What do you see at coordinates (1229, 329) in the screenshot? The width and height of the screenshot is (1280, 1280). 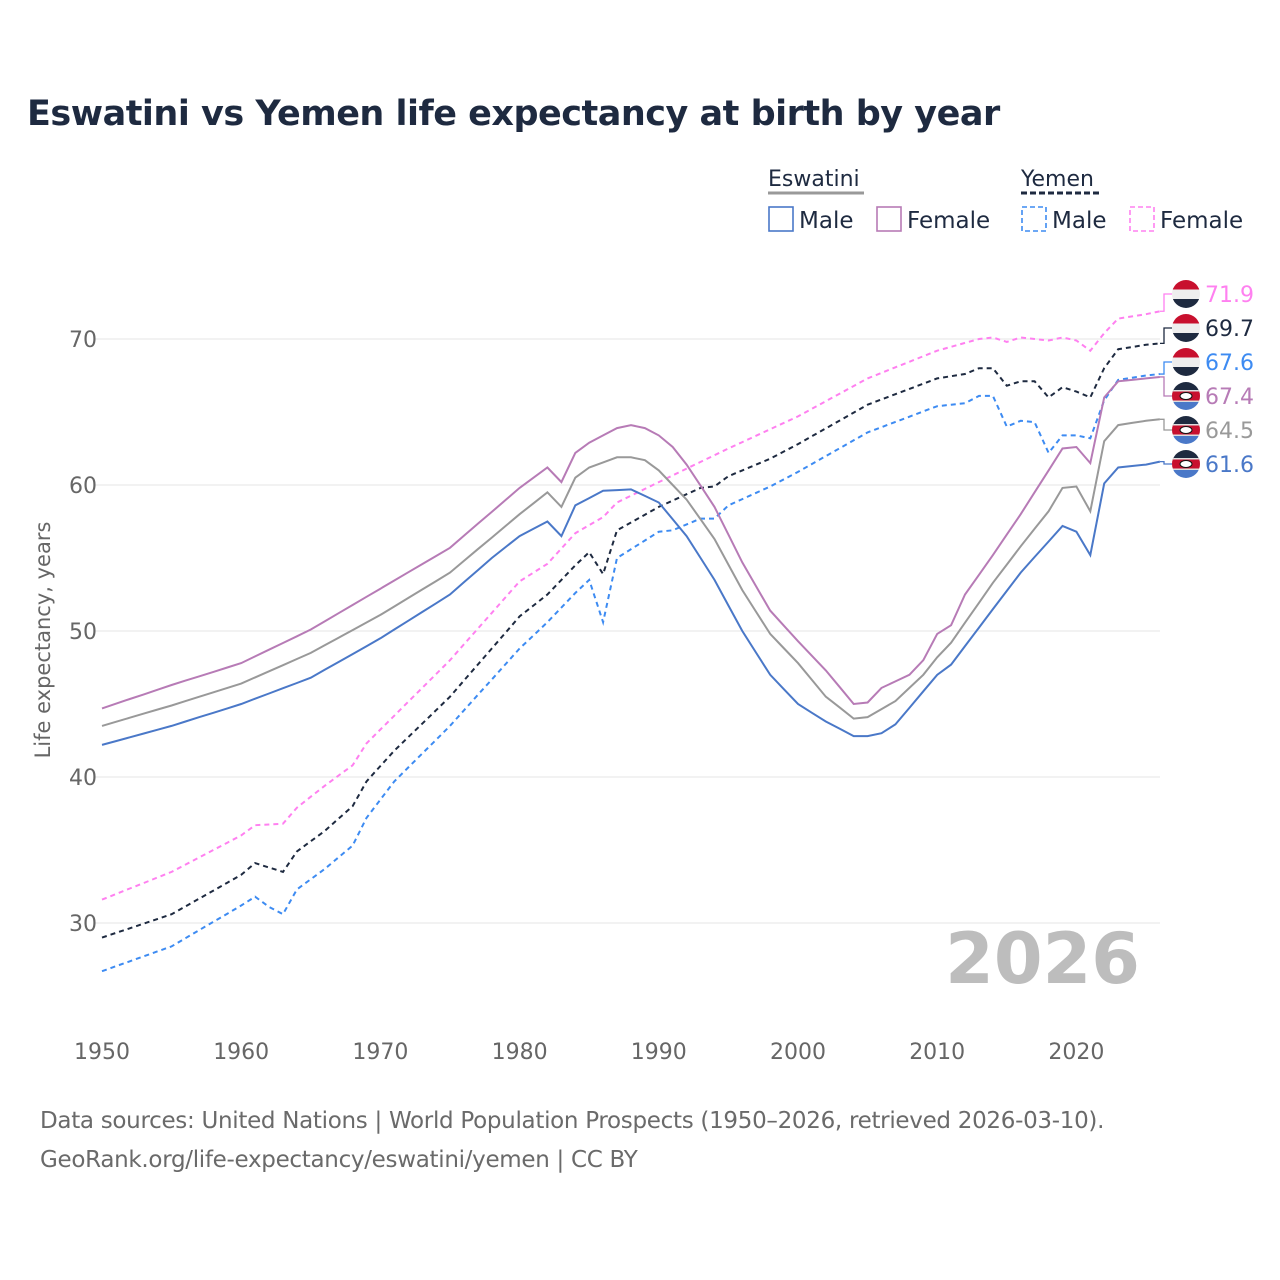 I see `end-value-label: 69.7` at bounding box center [1229, 329].